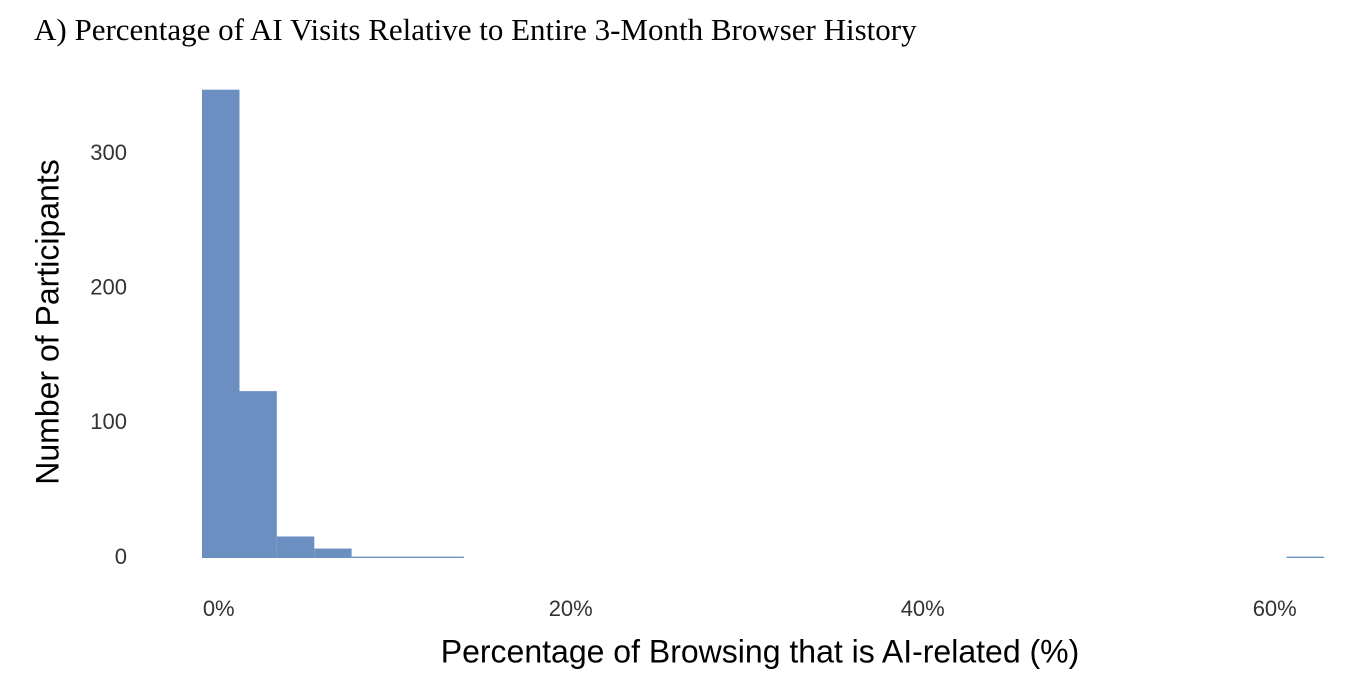  I want to click on x-tick-label: 40%, so click(923, 608).